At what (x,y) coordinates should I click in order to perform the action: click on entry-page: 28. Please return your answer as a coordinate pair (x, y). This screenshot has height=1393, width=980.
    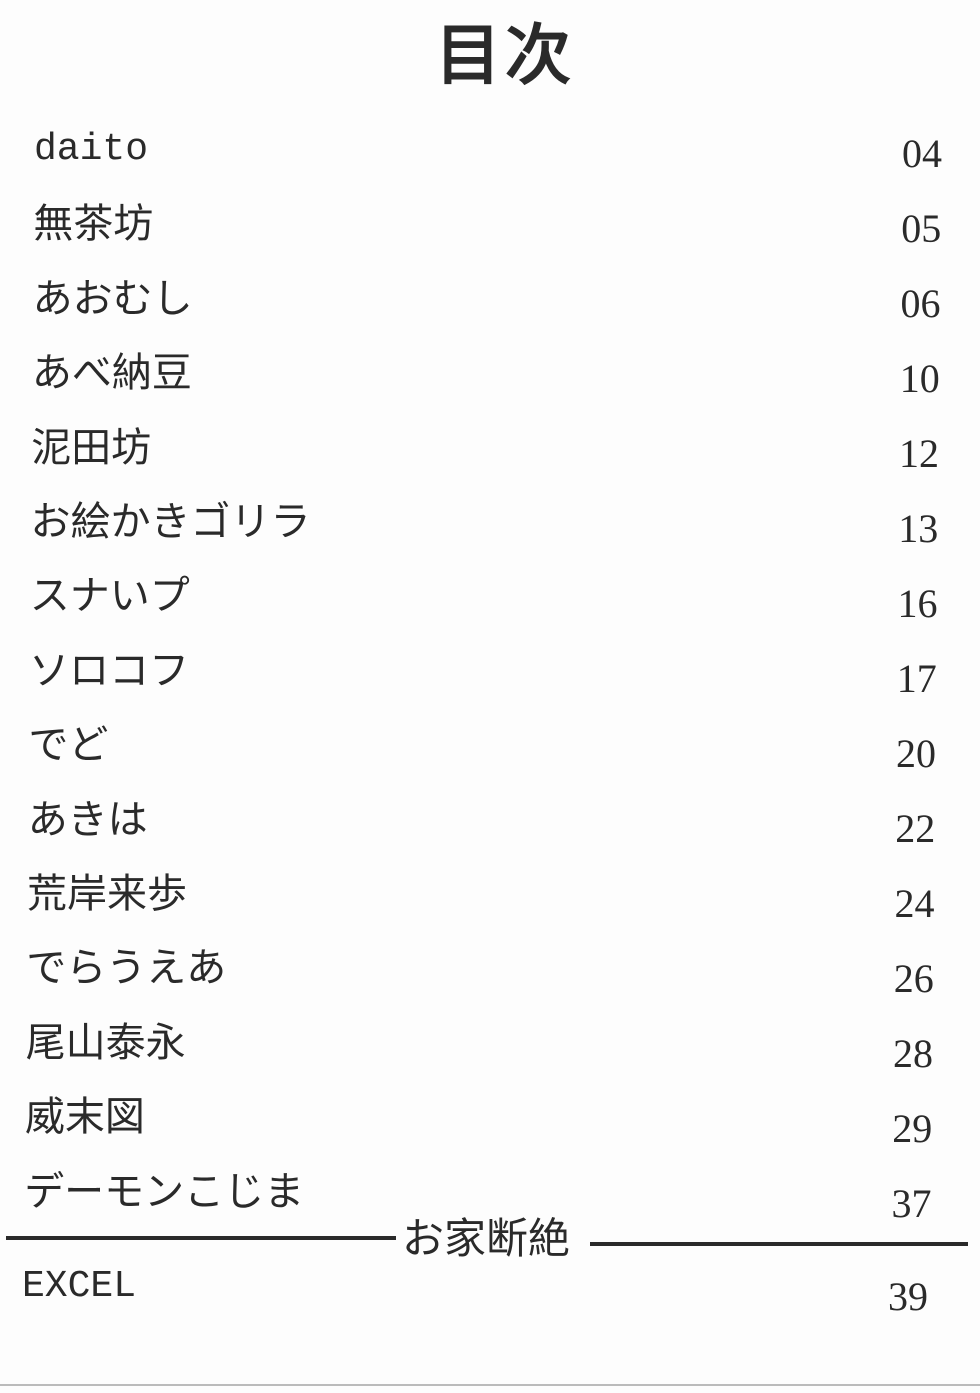
    Looking at the image, I should click on (913, 1053).